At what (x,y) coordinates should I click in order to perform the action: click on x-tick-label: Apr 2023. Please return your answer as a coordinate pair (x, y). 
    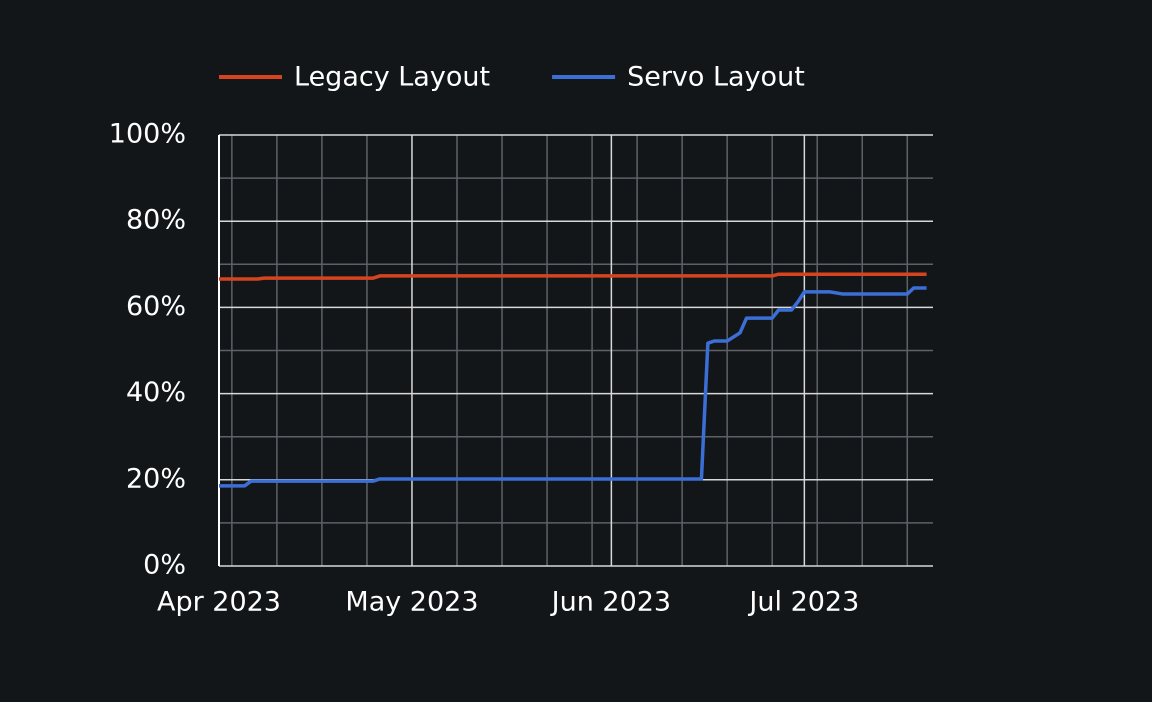
    Looking at the image, I should click on (219, 602).